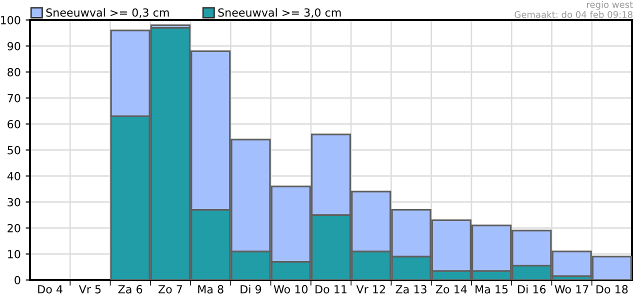  What do you see at coordinates (14, 228) in the screenshot?
I see `y-tick-label: 20` at bounding box center [14, 228].